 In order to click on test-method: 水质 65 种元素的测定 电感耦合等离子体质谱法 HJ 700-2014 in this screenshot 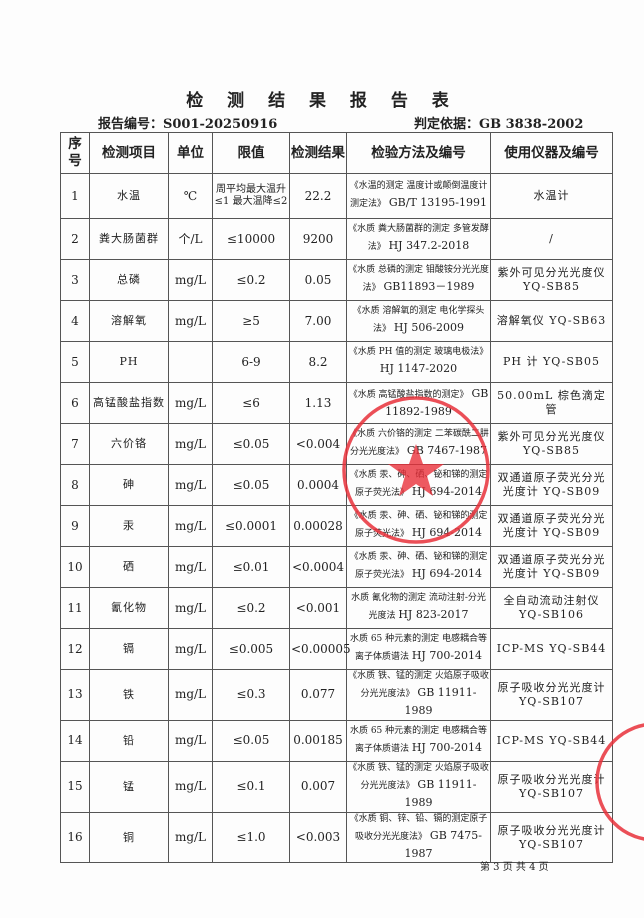, I will do `click(418, 649)`.